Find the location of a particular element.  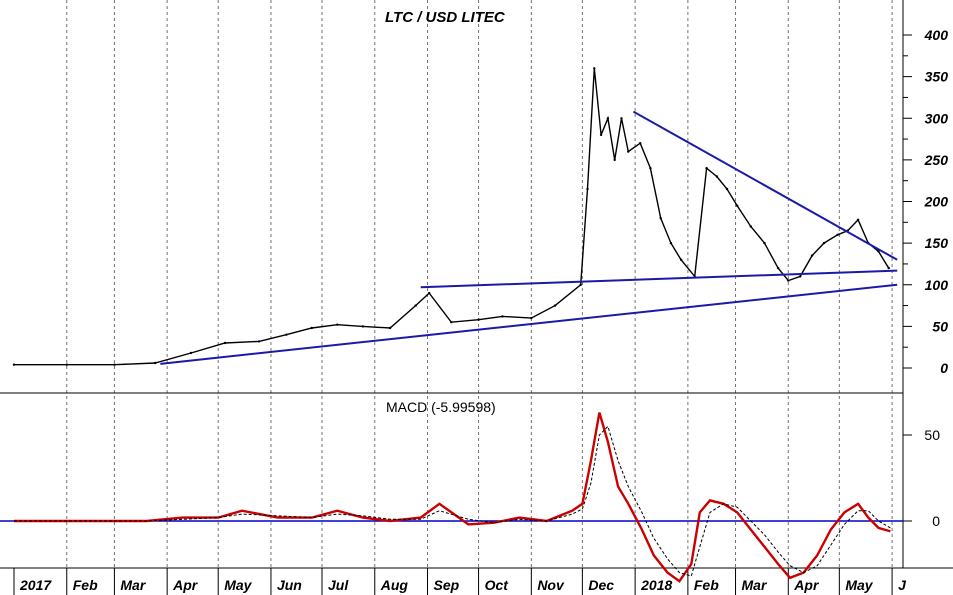

x-tick-label: J is located at coordinates (902, 585).